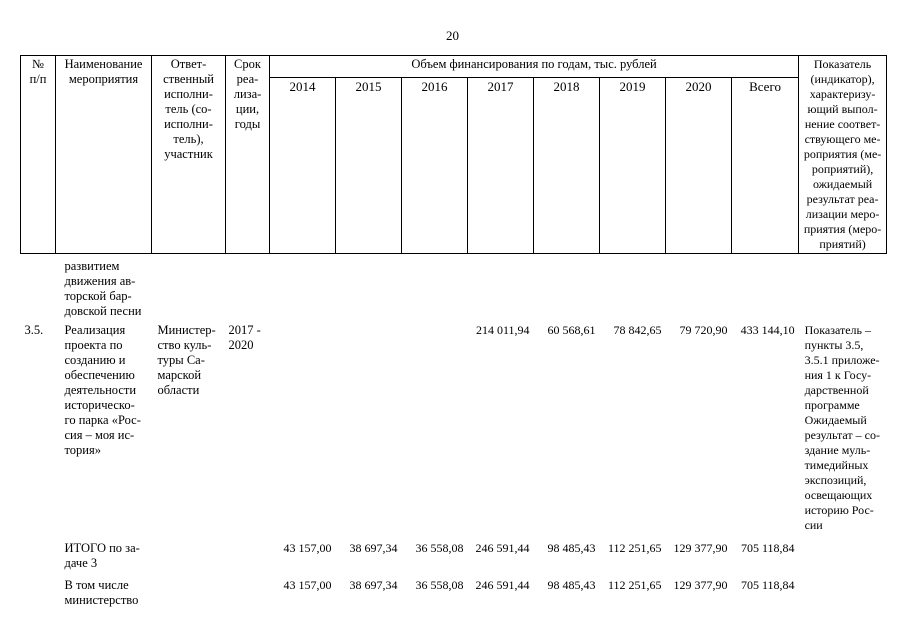  What do you see at coordinates (765, 165) in the screenshot?
I see `header-year-total: Всего` at bounding box center [765, 165].